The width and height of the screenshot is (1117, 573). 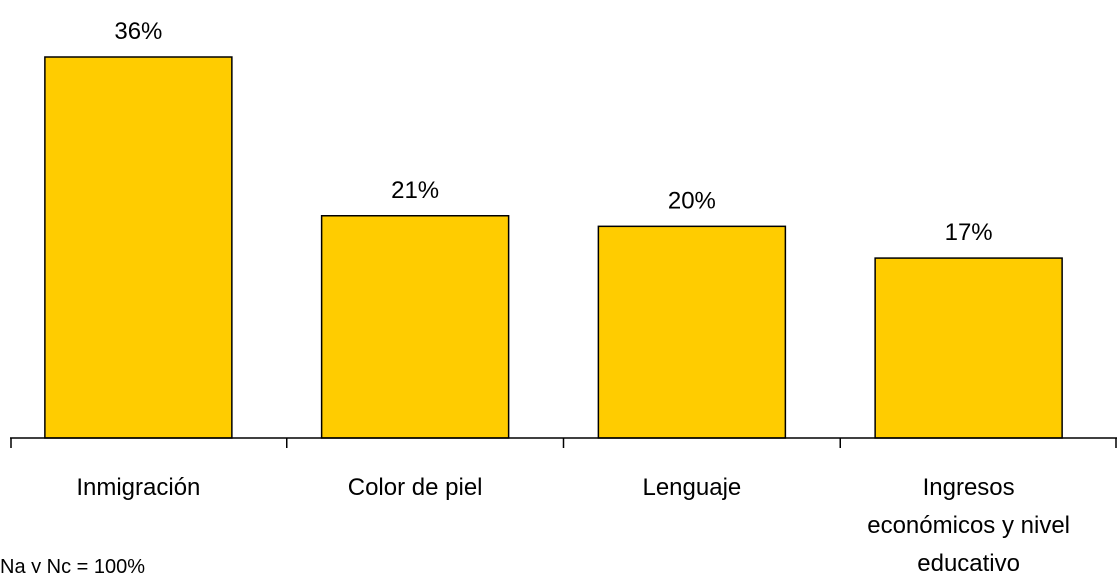 What do you see at coordinates (415, 487) in the screenshot?
I see `category-label-2: Color de piel` at bounding box center [415, 487].